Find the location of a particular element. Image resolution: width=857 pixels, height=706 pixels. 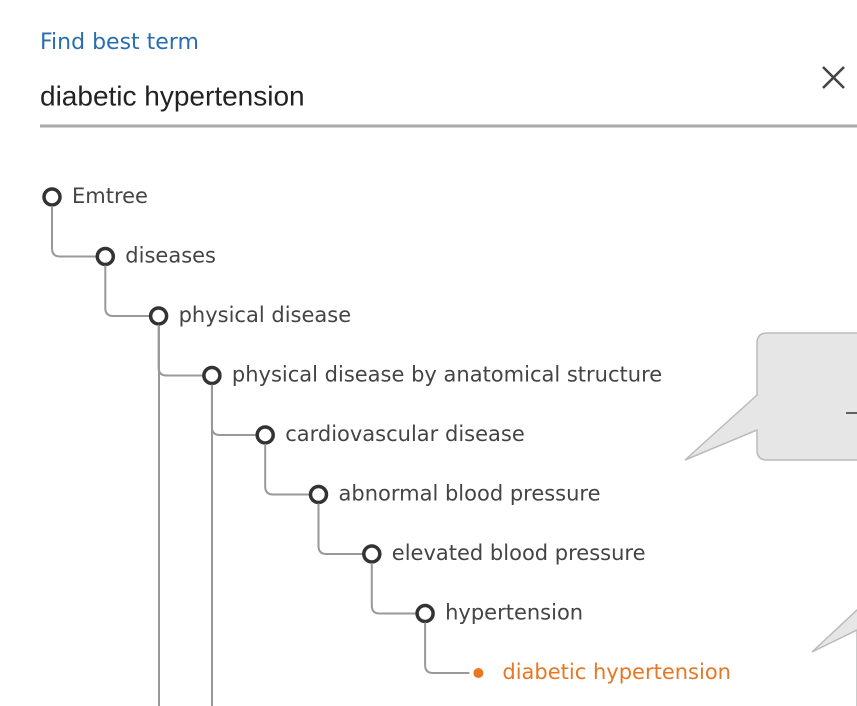

node-label: abnormal blood pressure is located at coordinates (470, 494).